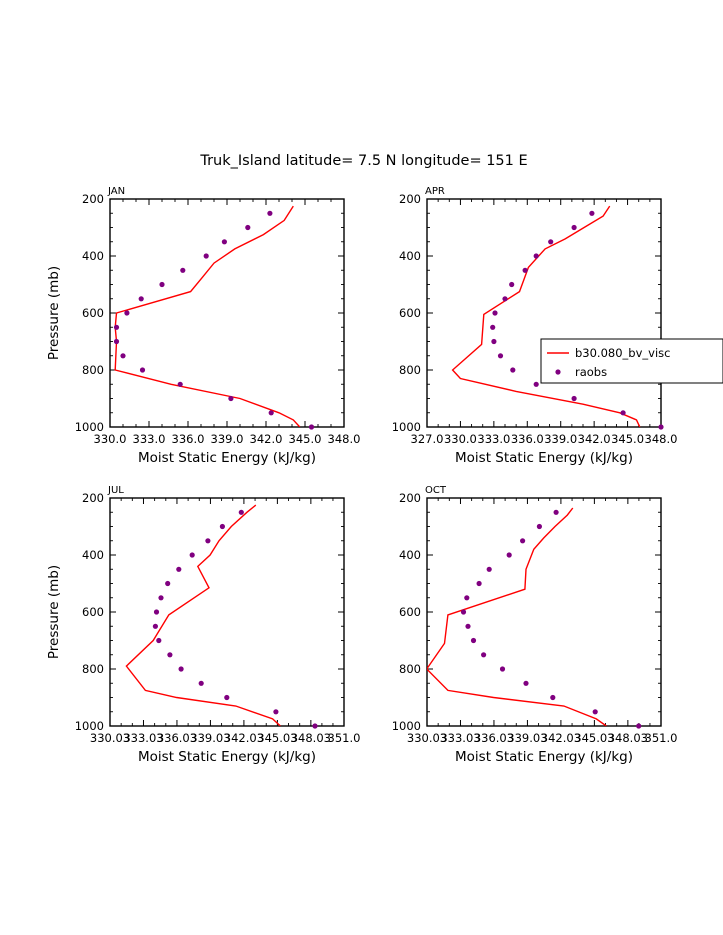 This screenshot has width=723, height=935. Describe the element at coordinates (661, 439) in the screenshot. I see `x-tick-label: 348.0` at that location.